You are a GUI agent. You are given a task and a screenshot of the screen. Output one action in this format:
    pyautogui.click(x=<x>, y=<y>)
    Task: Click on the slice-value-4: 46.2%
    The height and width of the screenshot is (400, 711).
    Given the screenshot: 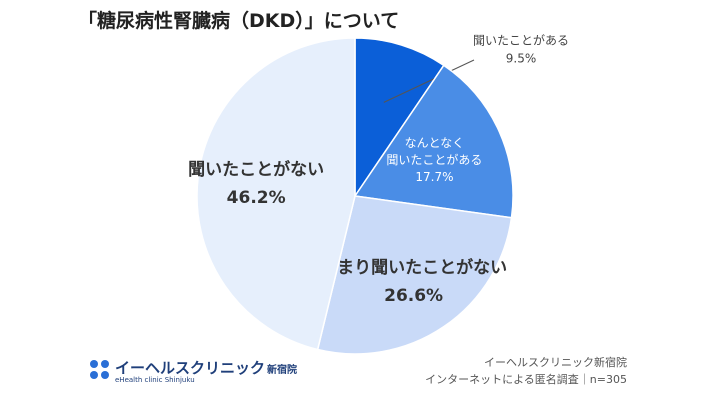 What is the action you would take?
    pyautogui.click(x=256, y=198)
    